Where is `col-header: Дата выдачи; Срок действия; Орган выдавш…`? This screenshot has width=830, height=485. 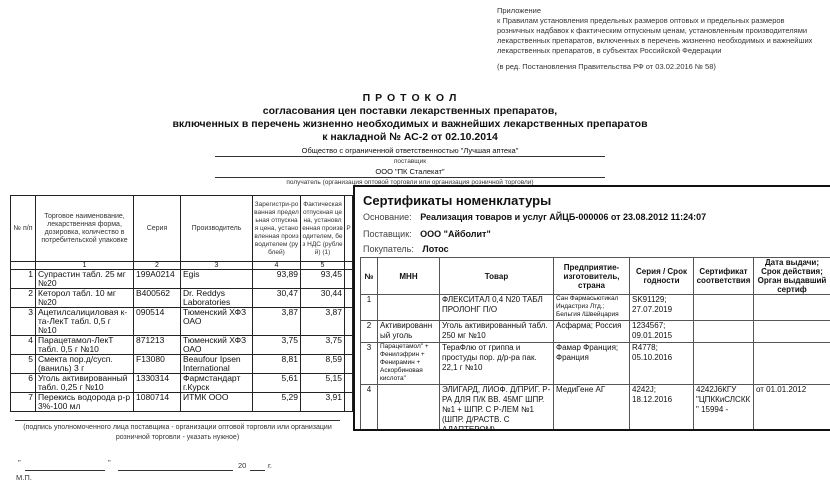
col-header: Дата выдачи; Срок действия; Орган выдавш… is located at coordinates (791, 276).